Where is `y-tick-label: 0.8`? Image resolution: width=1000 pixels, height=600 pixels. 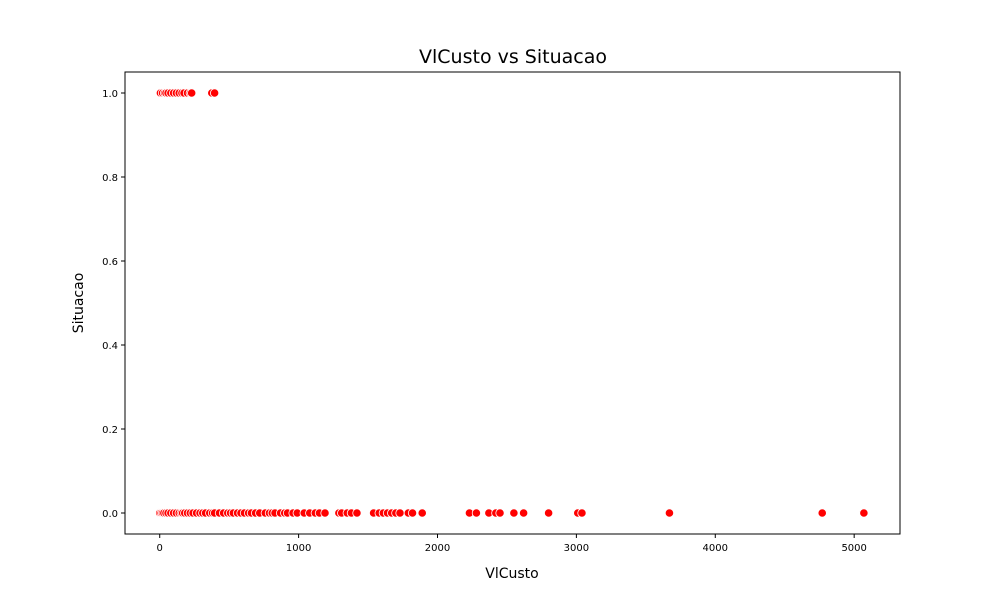 y-tick-label: 0.8 is located at coordinates (110, 178).